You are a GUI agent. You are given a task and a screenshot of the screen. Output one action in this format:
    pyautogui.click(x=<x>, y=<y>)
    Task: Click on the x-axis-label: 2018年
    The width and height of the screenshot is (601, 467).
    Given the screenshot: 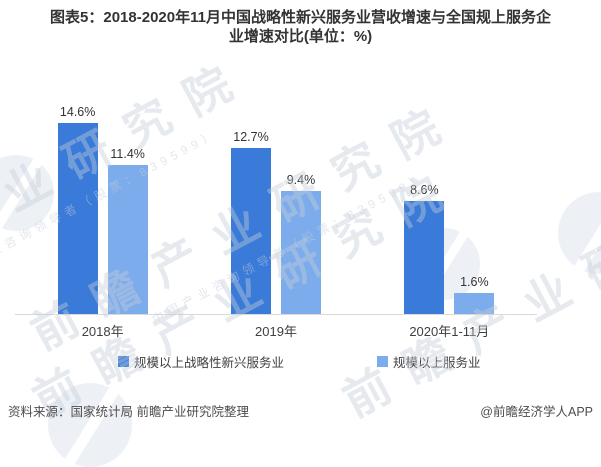 What is the action you would take?
    pyautogui.click(x=102, y=331)
    